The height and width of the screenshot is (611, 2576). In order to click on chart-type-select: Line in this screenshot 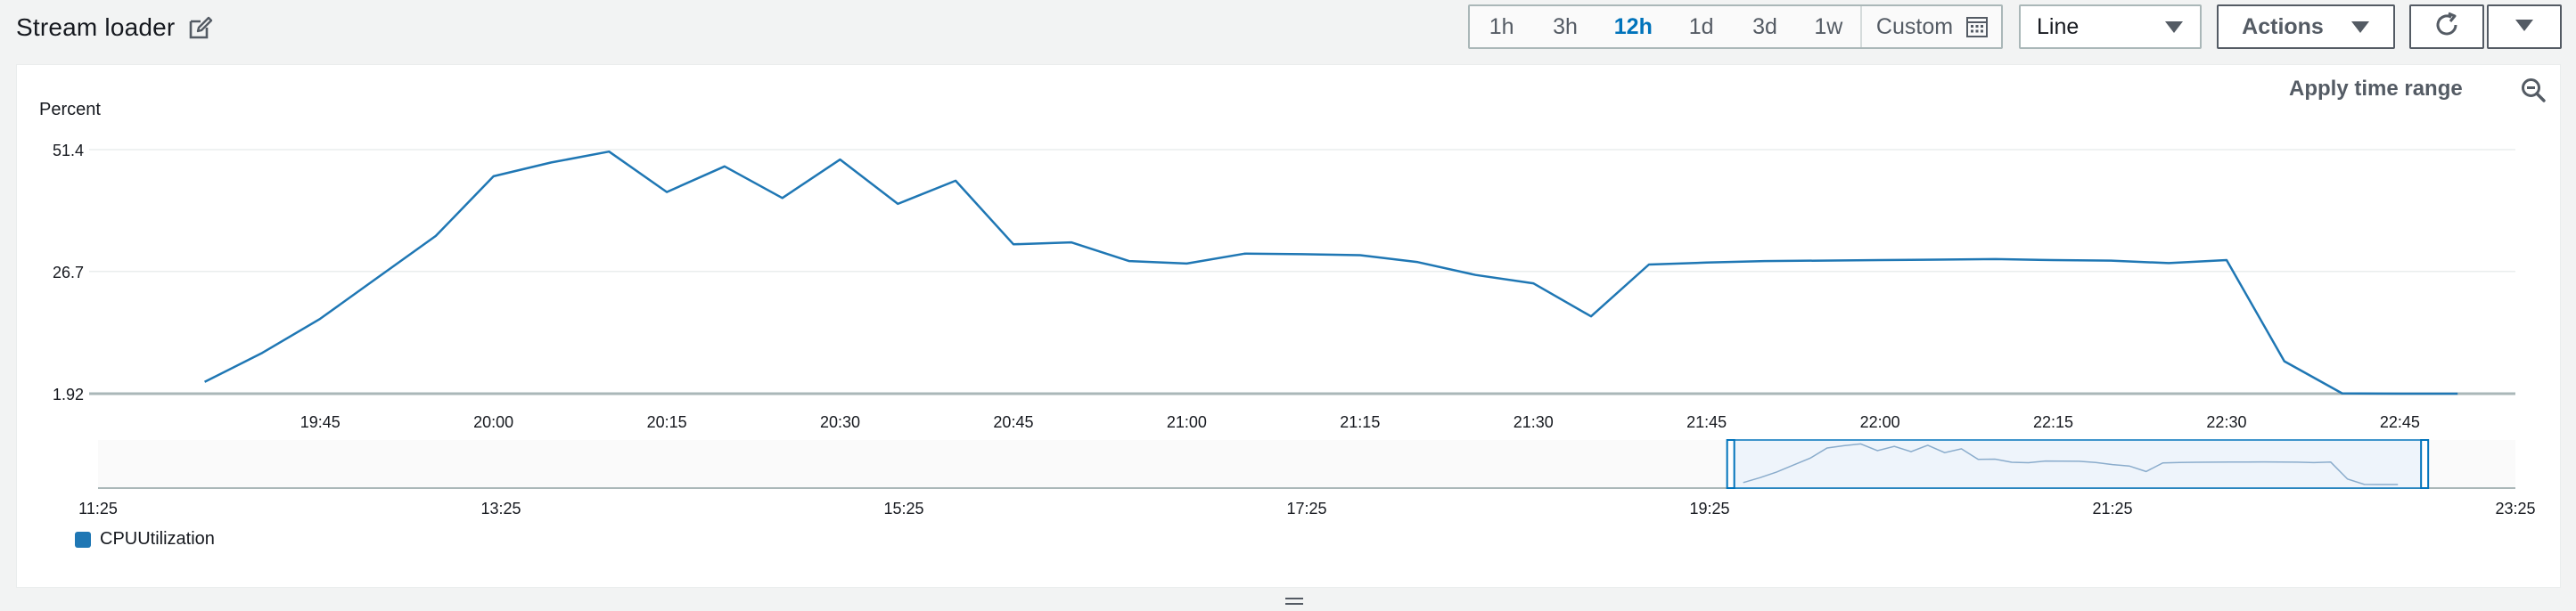, I will do `click(2110, 26)`.